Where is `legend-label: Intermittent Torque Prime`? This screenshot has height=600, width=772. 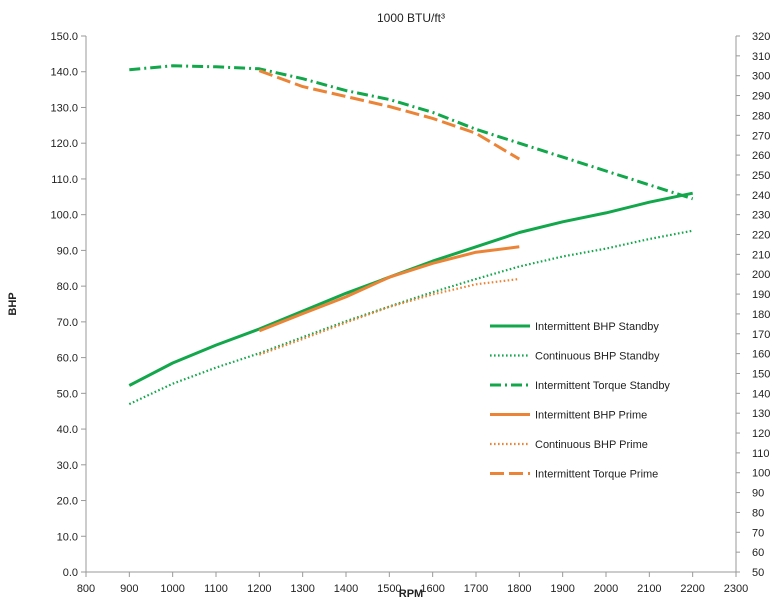
legend-label: Intermittent Torque Prime is located at coordinates (596, 475).